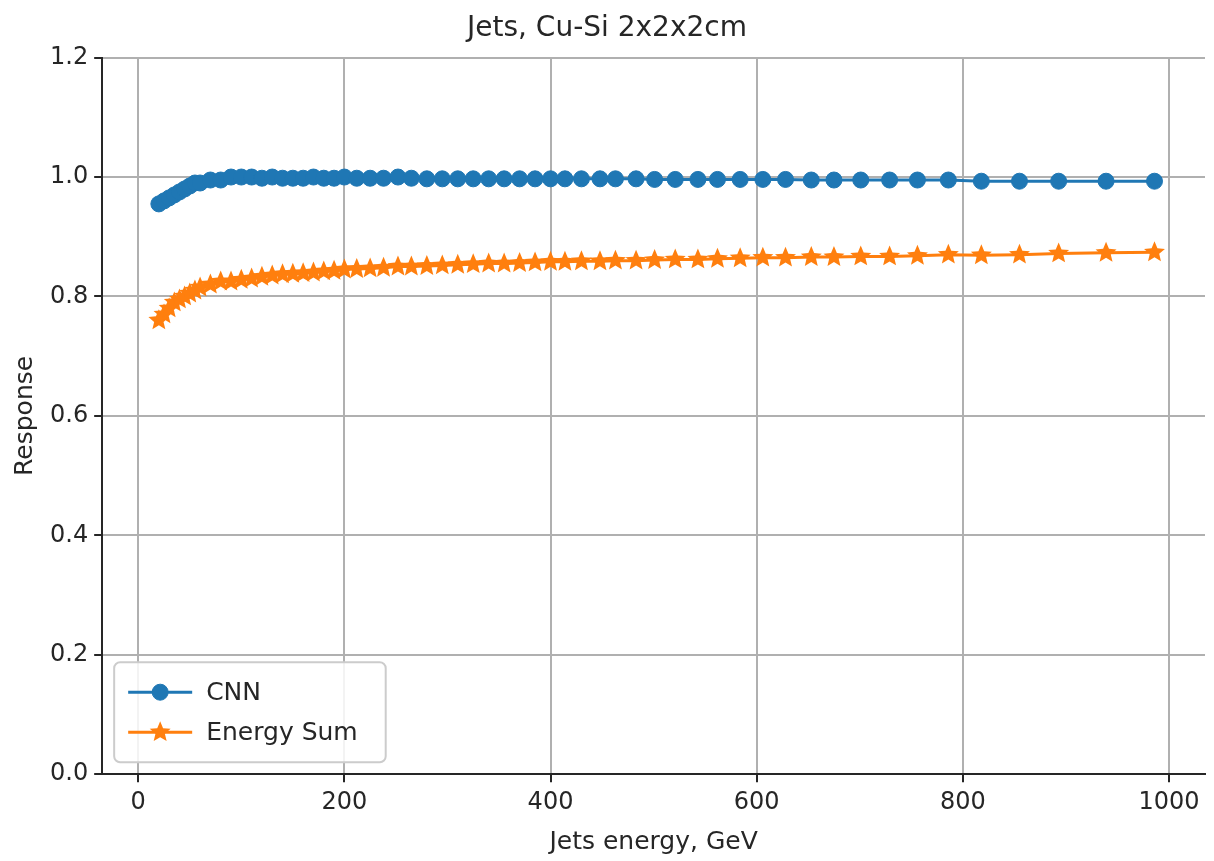 The height and width of the screenshot is (861, 1214). Describe the element at coordinates (69, 175) in the screenshot. I see `y-tick-label: 1.0` at that location.